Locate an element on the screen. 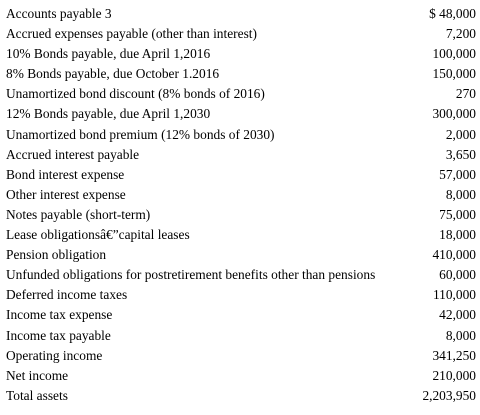  row-label: Lease obligationsâ€”capital leases is located at coordinates (98, 235).